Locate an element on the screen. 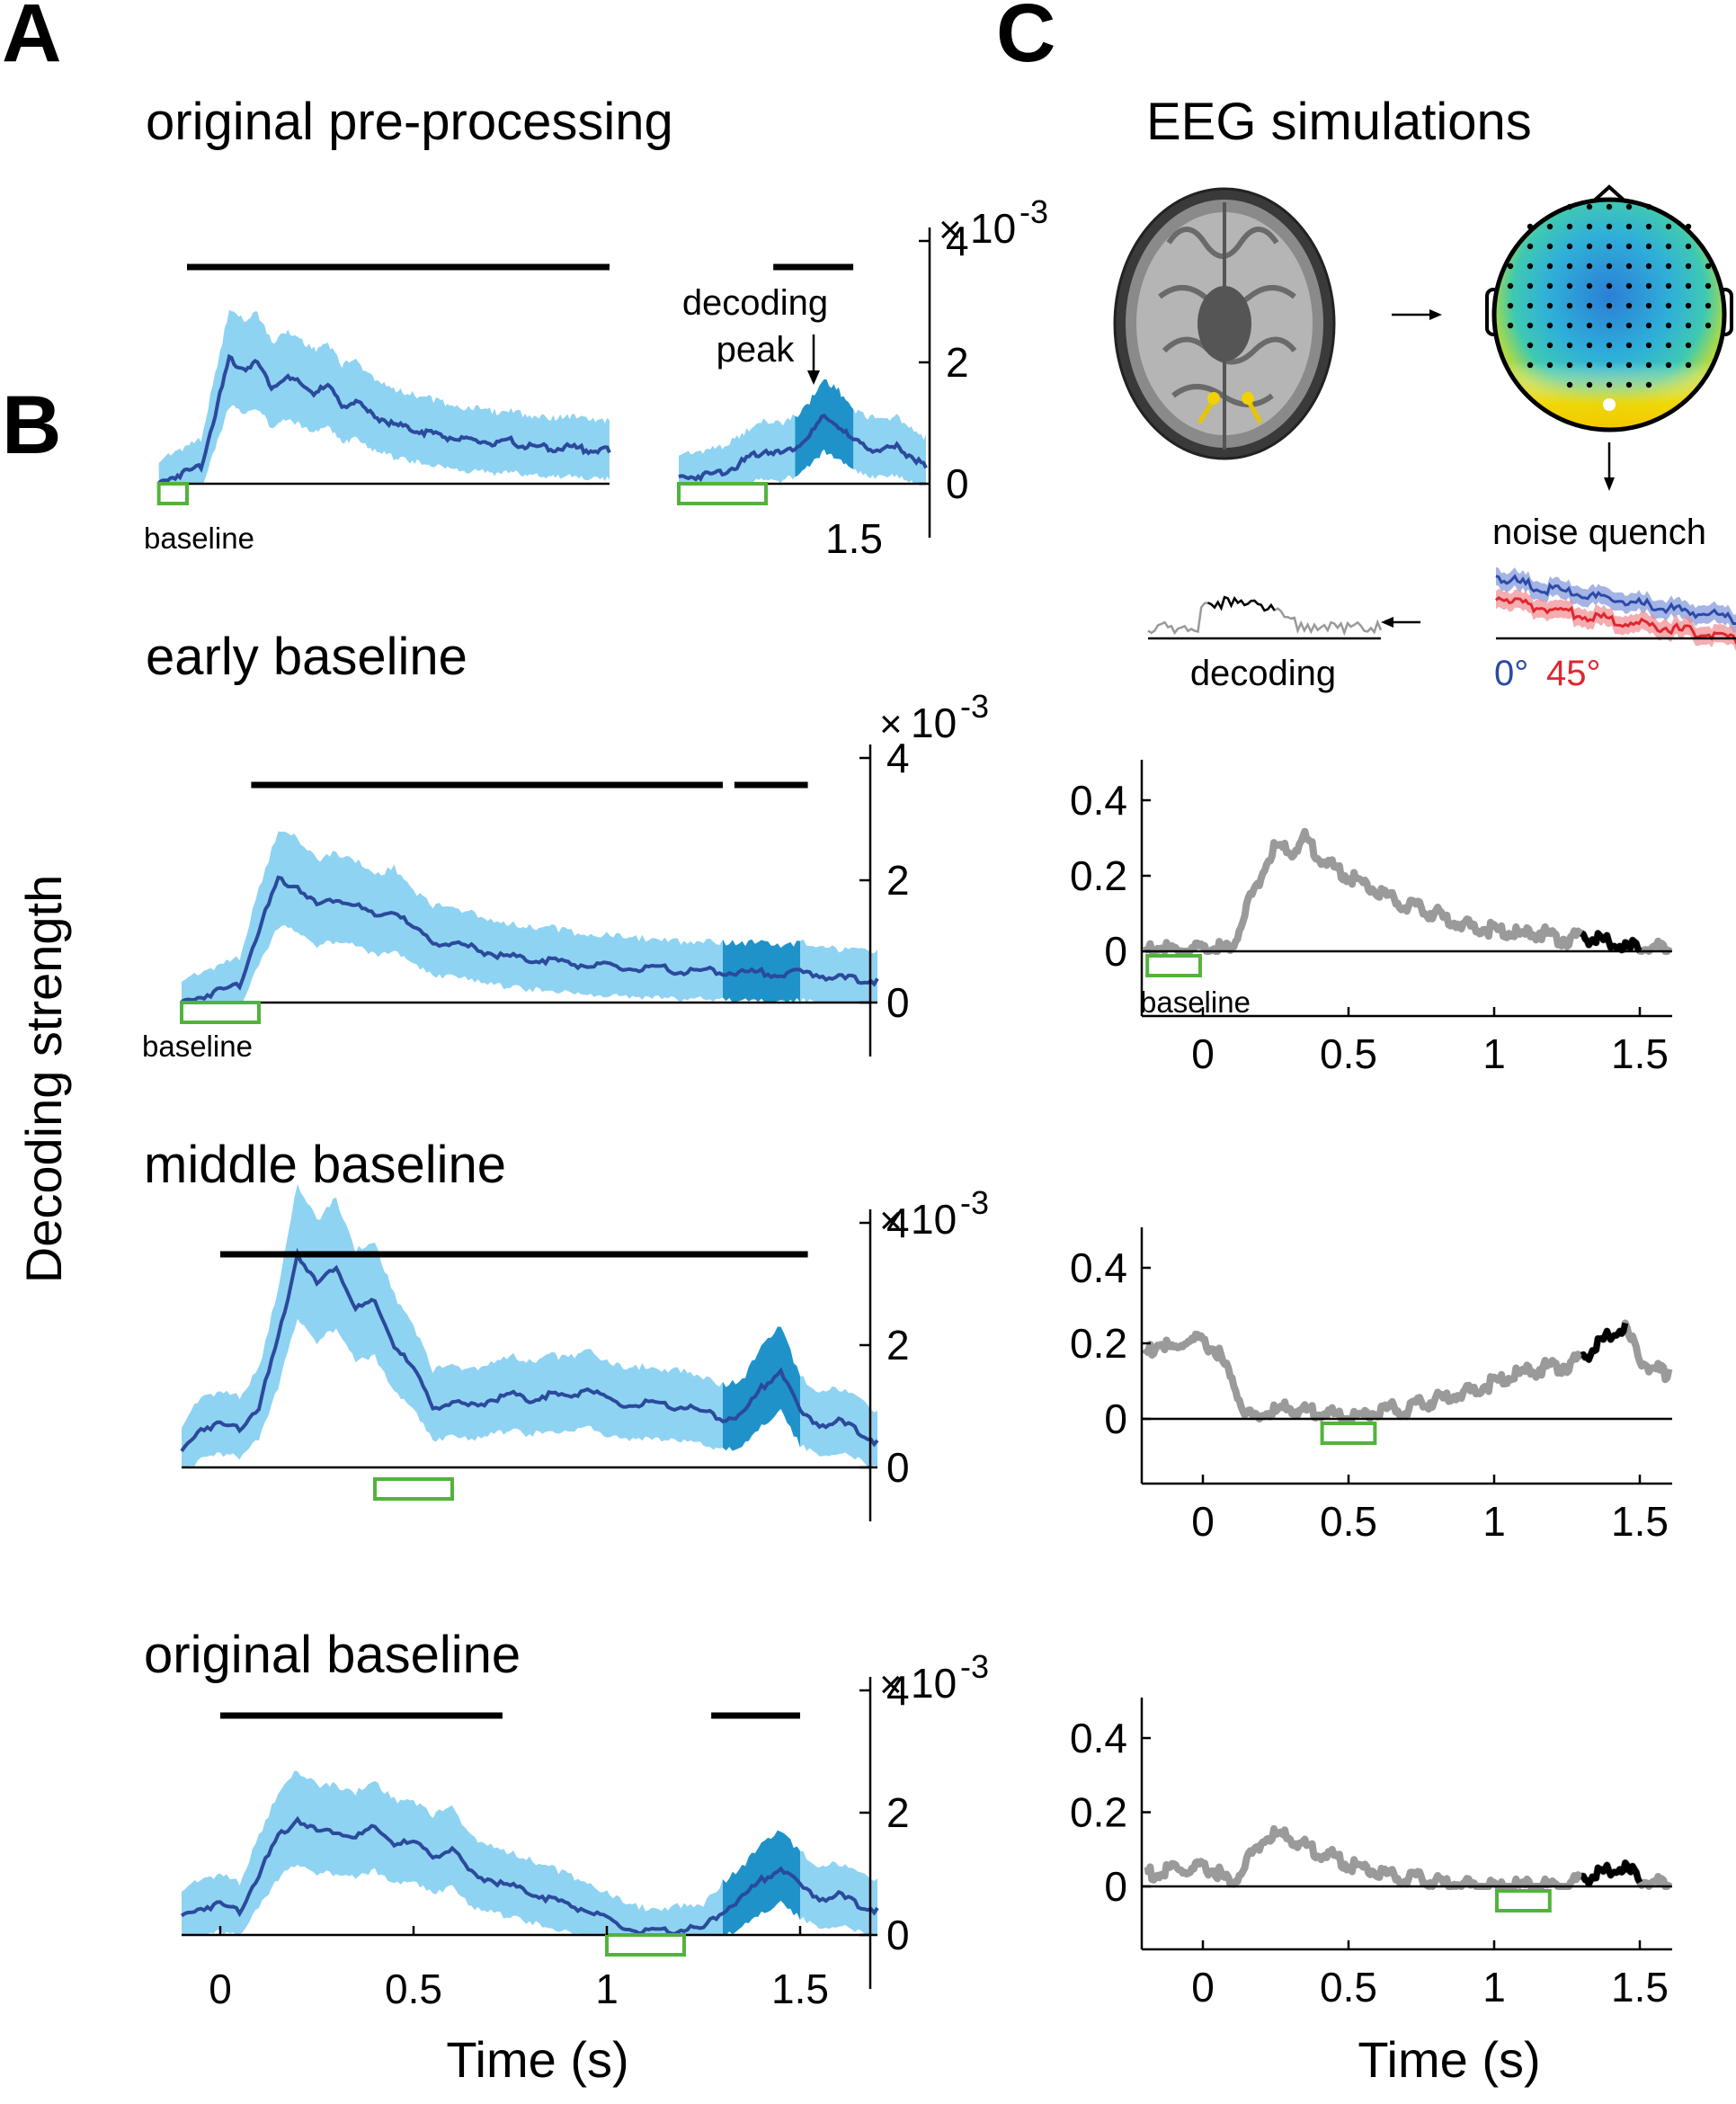  chart-A-inset: 0 2 4× 10 -3 is located at coordinates (862, 365).